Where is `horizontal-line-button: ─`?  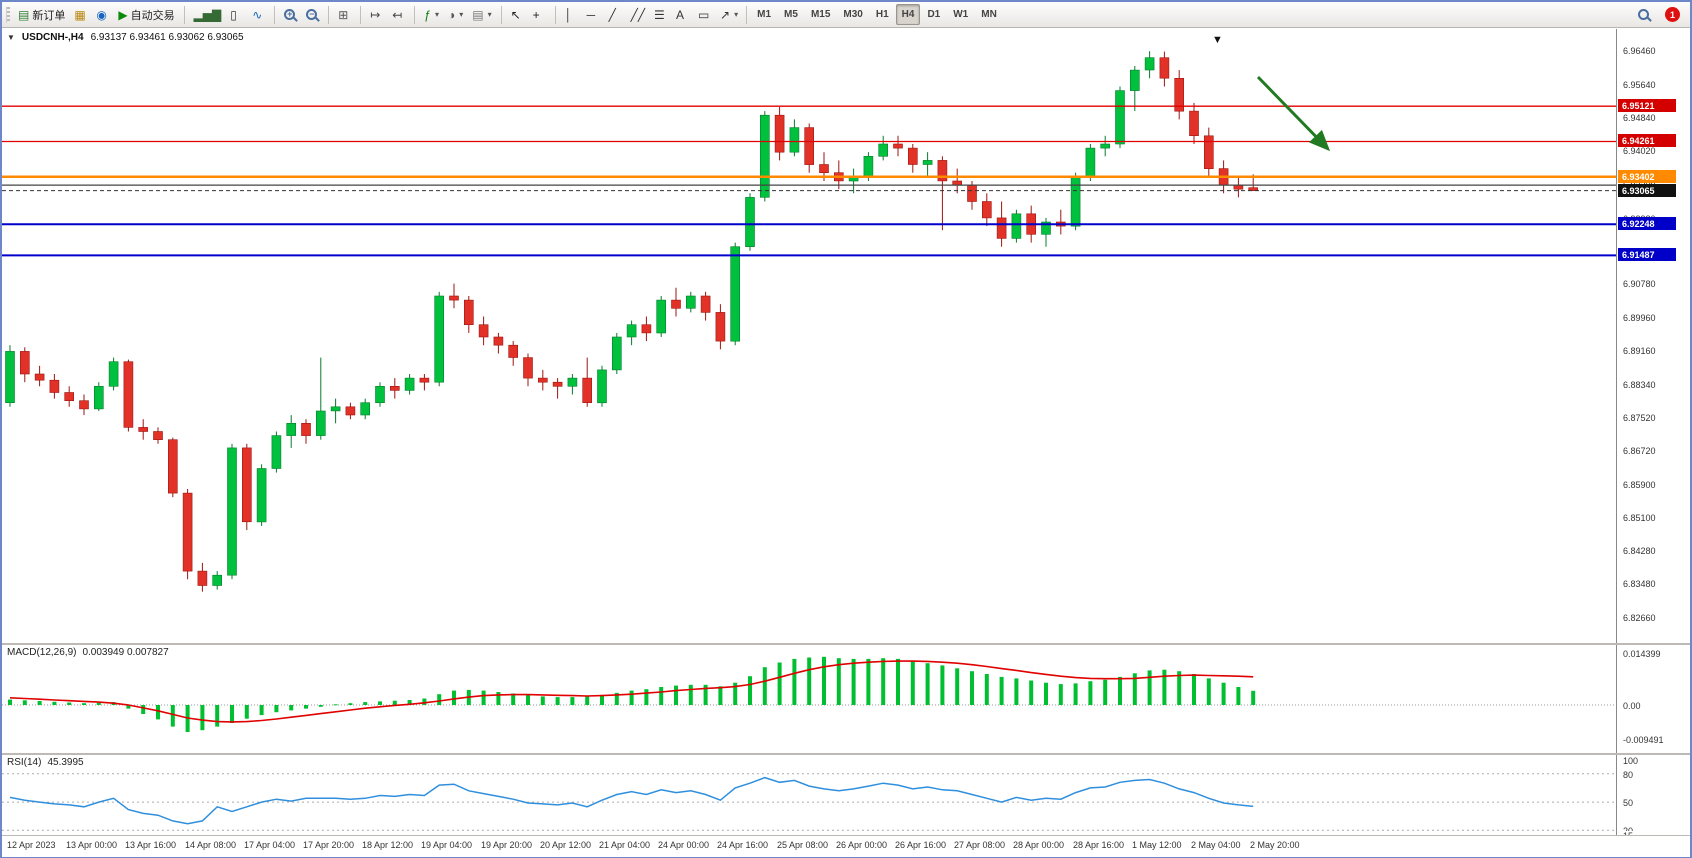 horizontal-line-button: ─ is located at coordinates (593, 14).